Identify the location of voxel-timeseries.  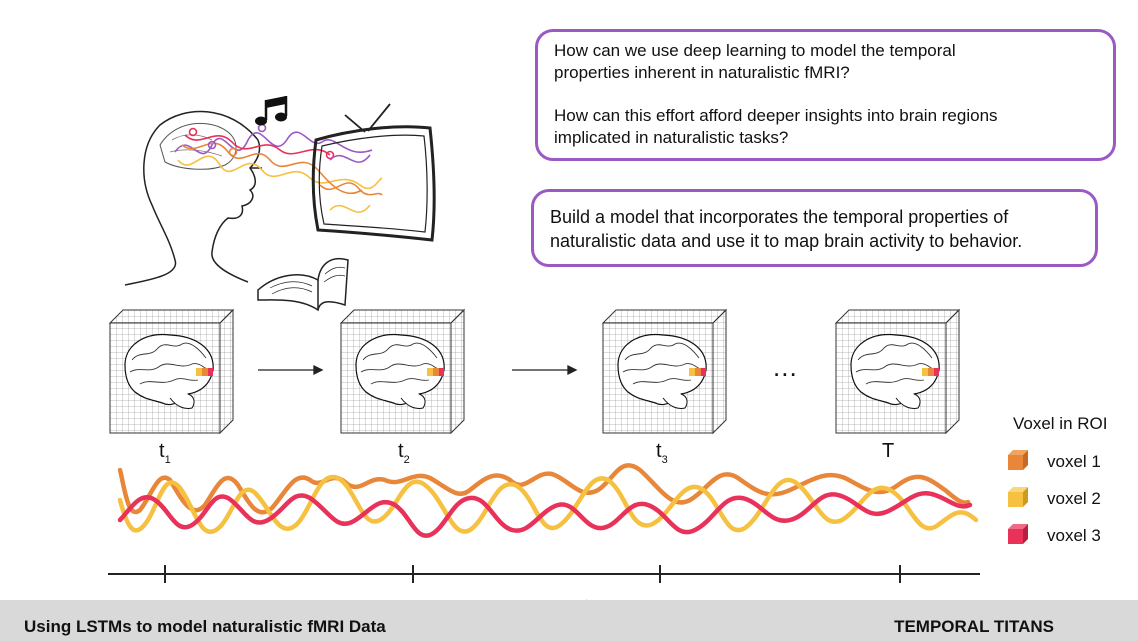
(548, 500).